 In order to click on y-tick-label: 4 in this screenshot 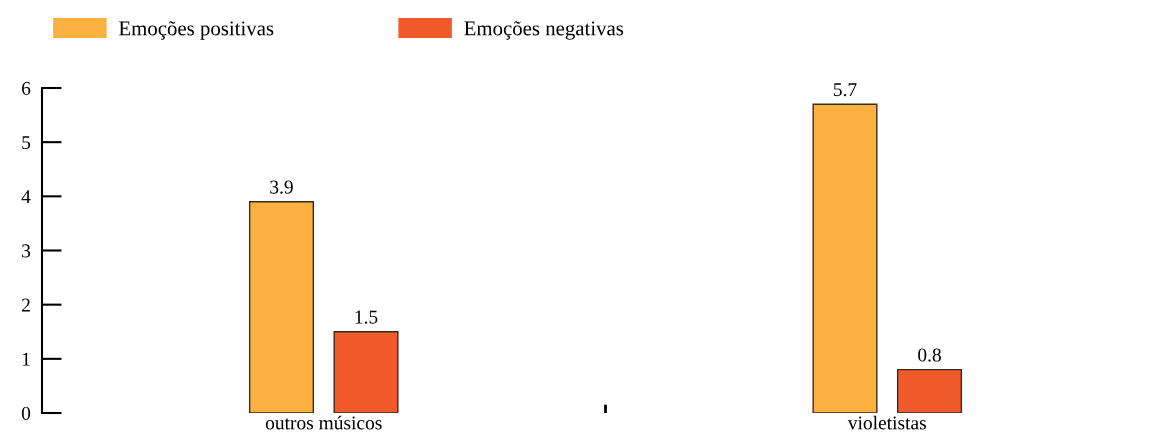, I will do `click(26, 197)`.